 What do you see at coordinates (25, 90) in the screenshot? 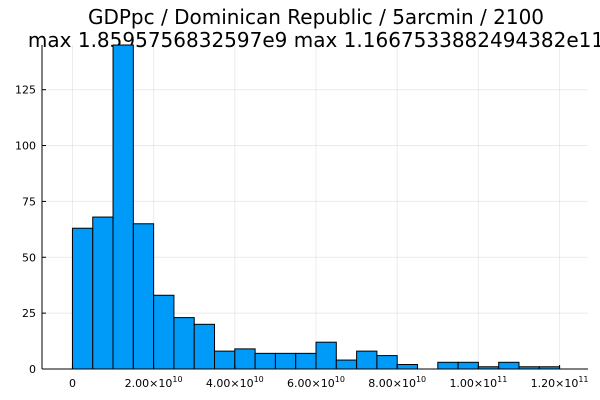
I see `y-tick-label-5: 125` at bounding box center [25, 90].